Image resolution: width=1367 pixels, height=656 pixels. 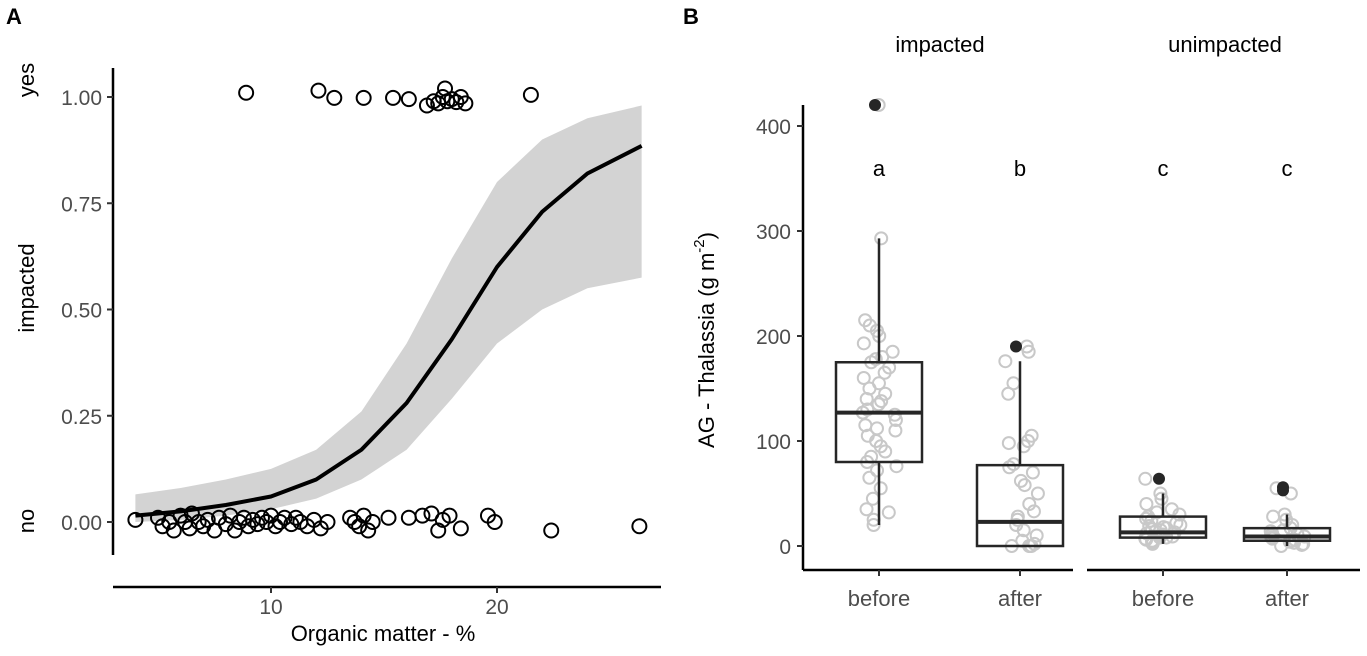 I want to click on y-tick-label: 0, so click(x=785, y=547).